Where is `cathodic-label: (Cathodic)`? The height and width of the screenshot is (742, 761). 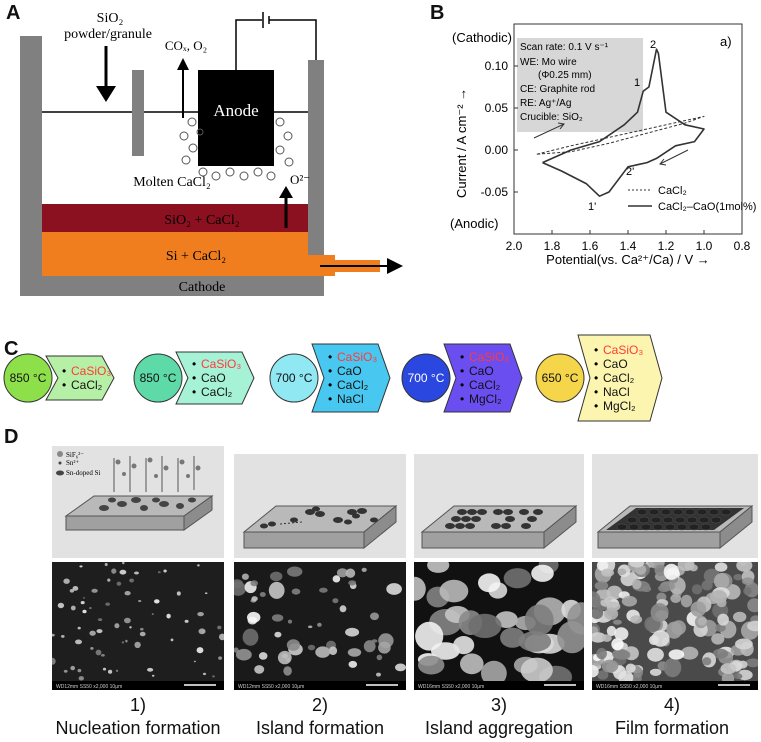
cathodic-label: (Cathodic) is located at coordinates (482, 37).